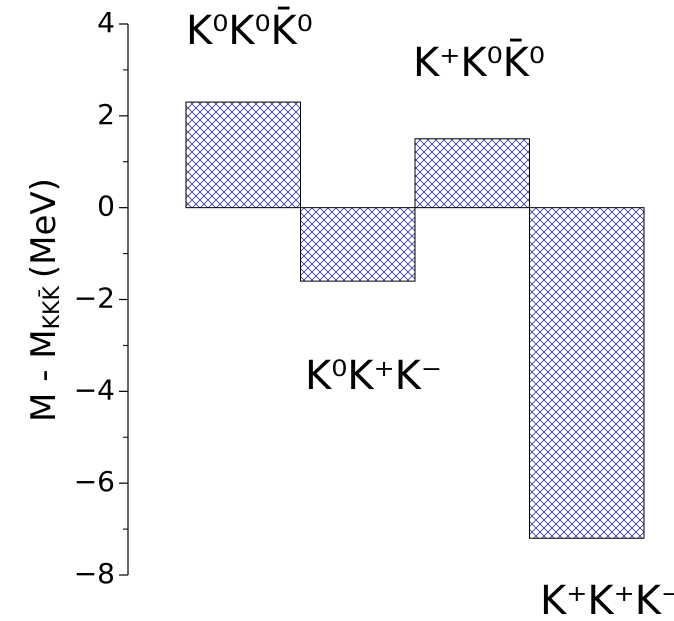 The height and width of the screenshot is (621, 674). I want to click on y-tick-label: −6, so click(94, 481).